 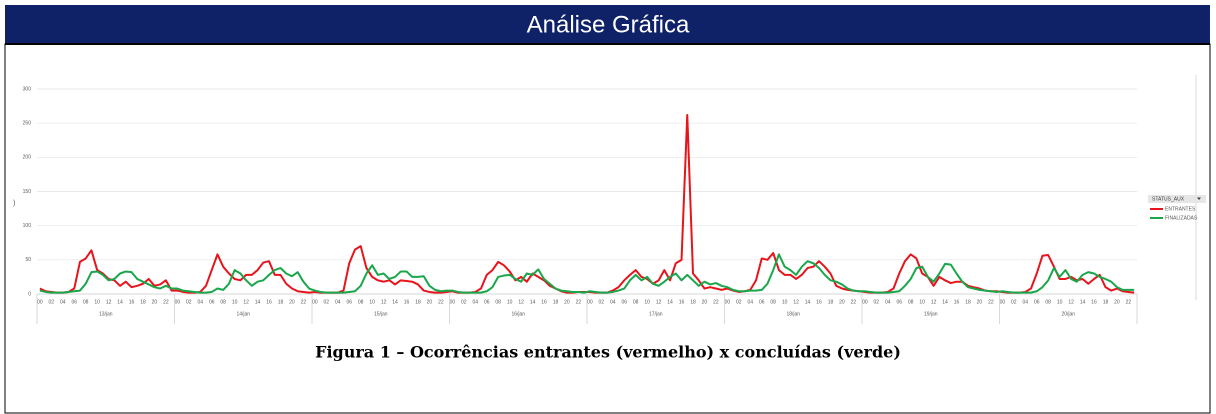 I want to click on group-label: 17/jan, so click(x=656, y=314).